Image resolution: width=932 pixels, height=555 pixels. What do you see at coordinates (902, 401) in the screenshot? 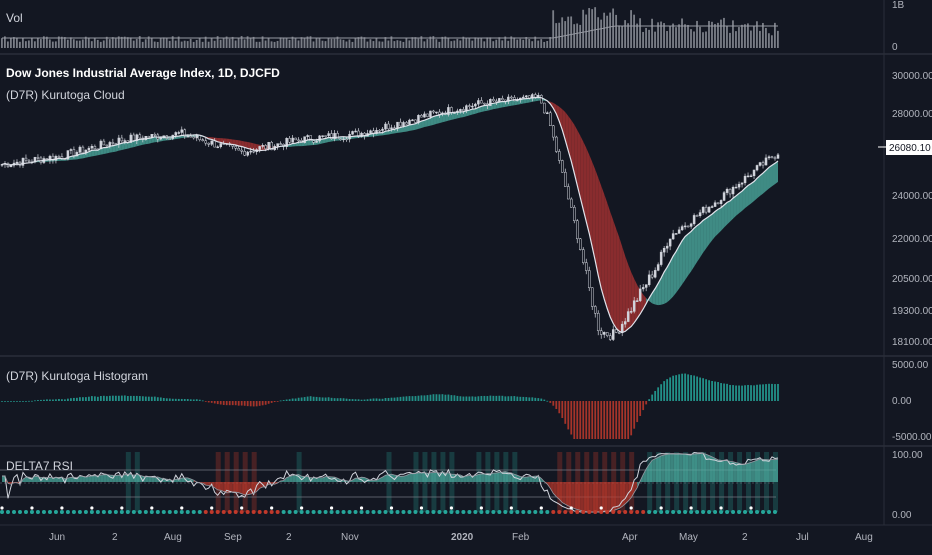
I see `histogram-axis-tick-zero: 0.00` at bounding box center [902, 401].